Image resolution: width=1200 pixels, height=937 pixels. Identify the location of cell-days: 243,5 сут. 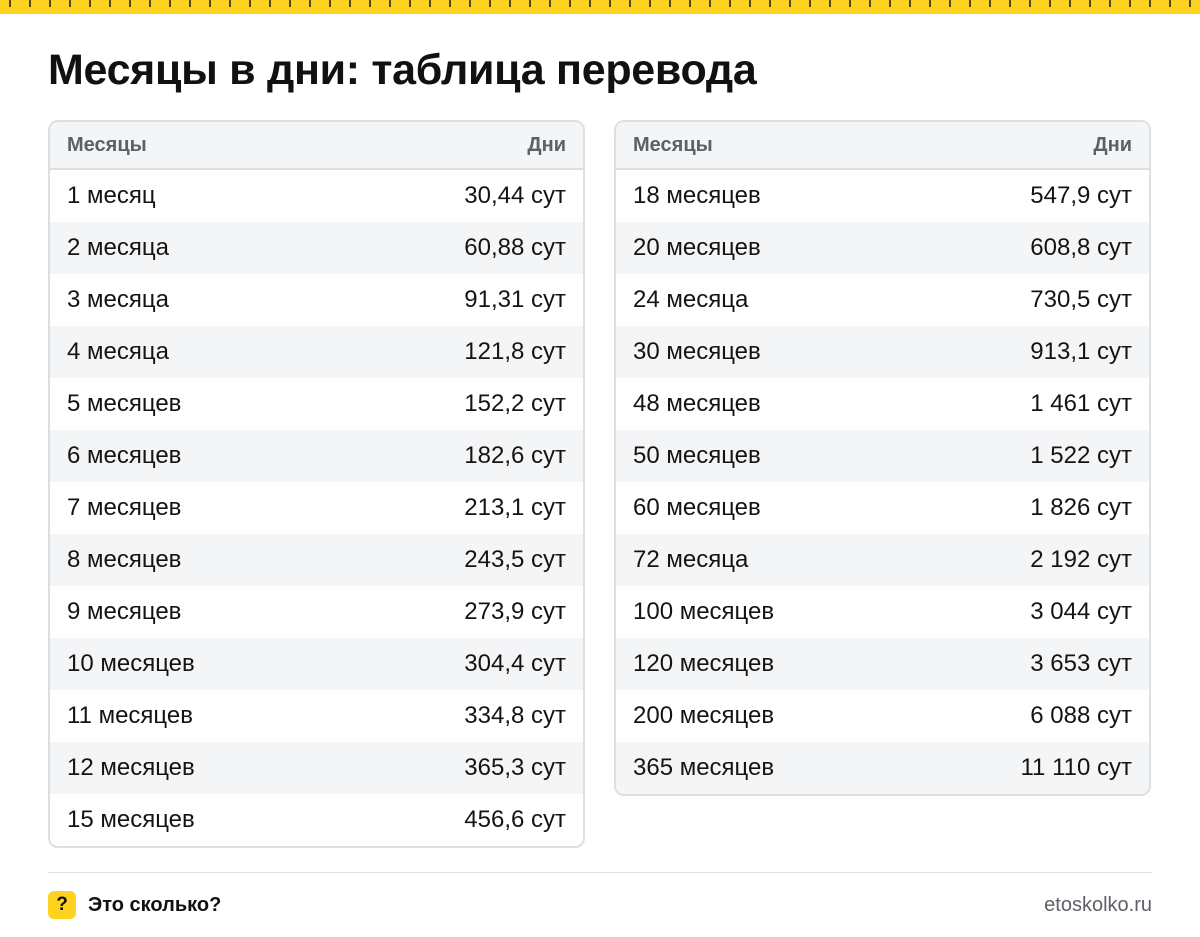
(515, 559).